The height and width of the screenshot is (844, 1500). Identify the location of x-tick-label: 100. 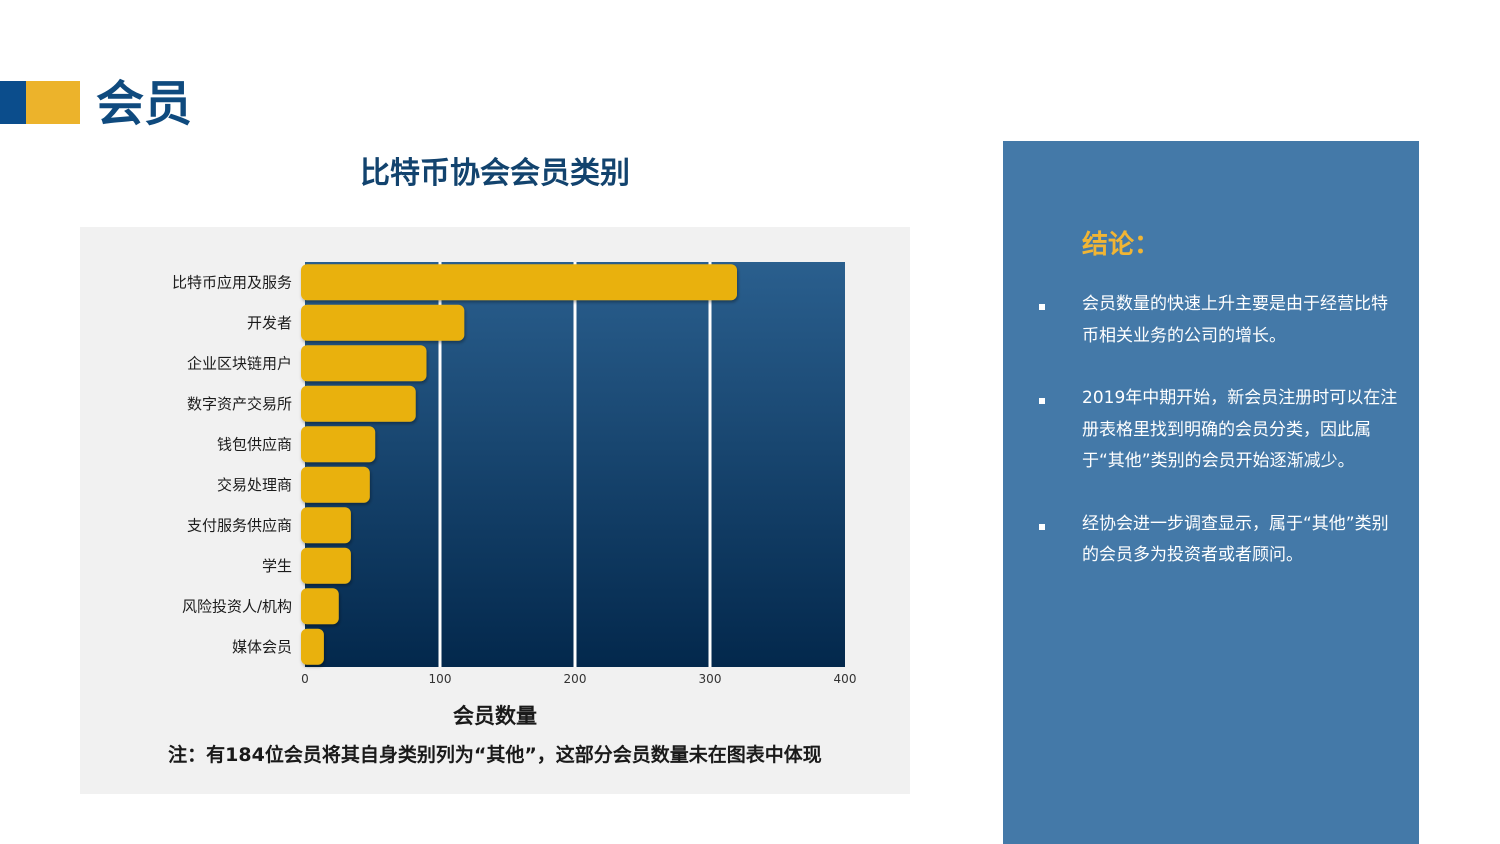
(440, 679).